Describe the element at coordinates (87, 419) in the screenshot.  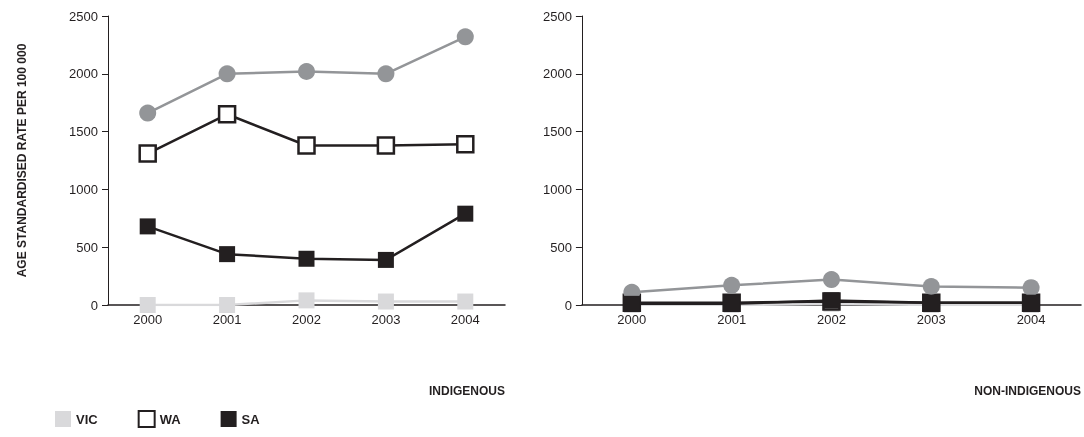
I see `legend-label: VIC` at that location.